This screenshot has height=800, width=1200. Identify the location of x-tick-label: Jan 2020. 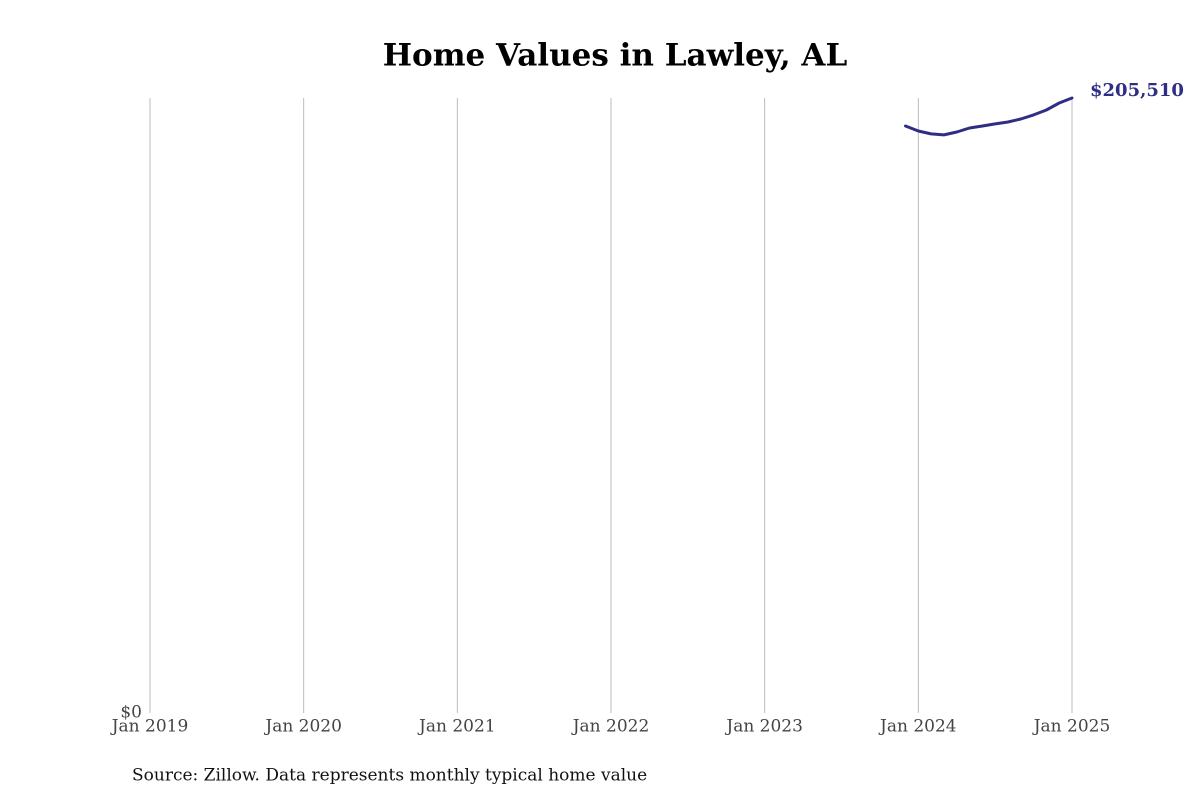
(302, 727).